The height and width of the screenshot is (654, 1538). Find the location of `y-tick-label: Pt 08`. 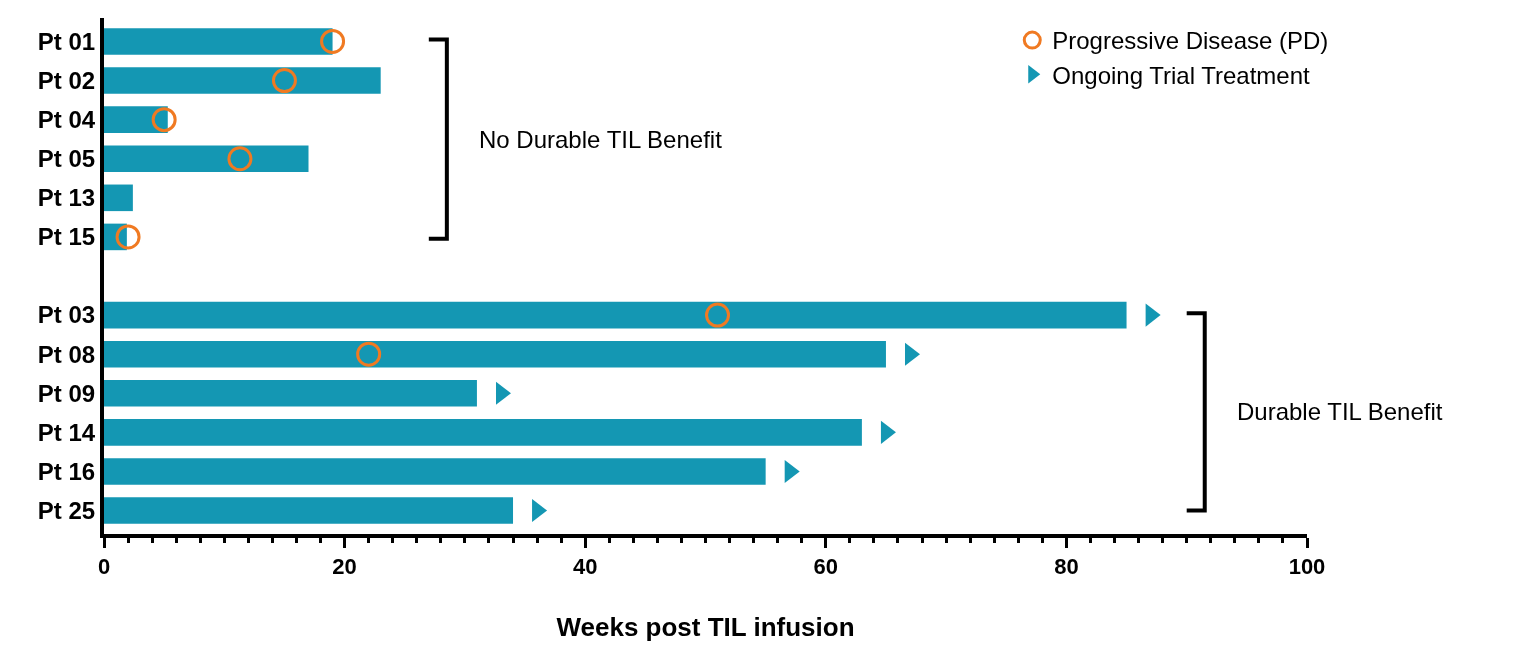

y-tick-label: Pt 08 is located at coordinates (66, 354).